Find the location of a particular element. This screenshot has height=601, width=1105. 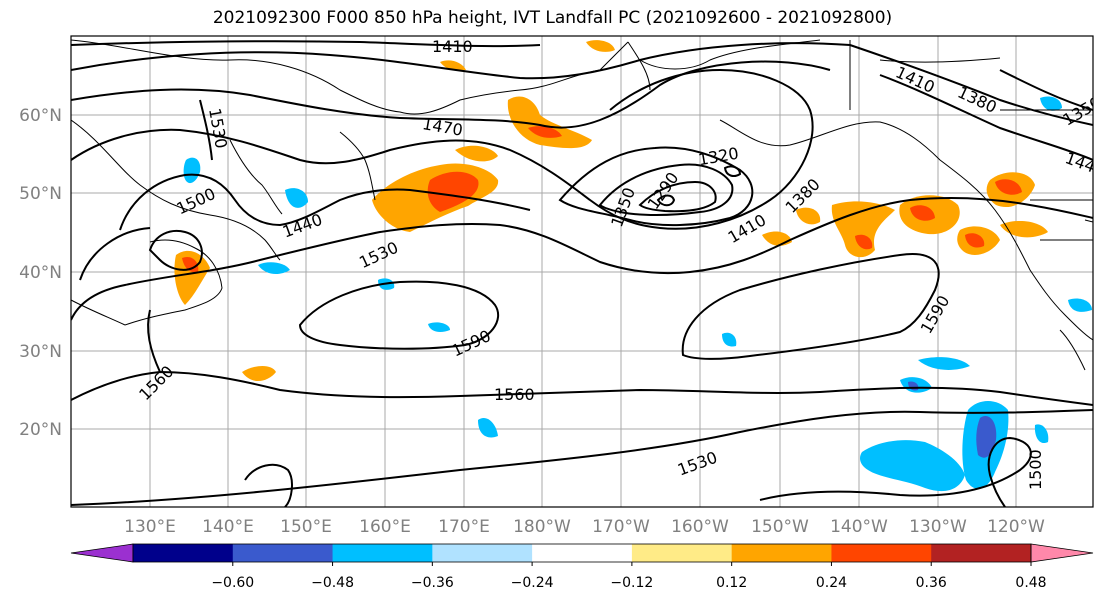

colorbar-tick-label: −0.12 is located at coordinates (631, 583).